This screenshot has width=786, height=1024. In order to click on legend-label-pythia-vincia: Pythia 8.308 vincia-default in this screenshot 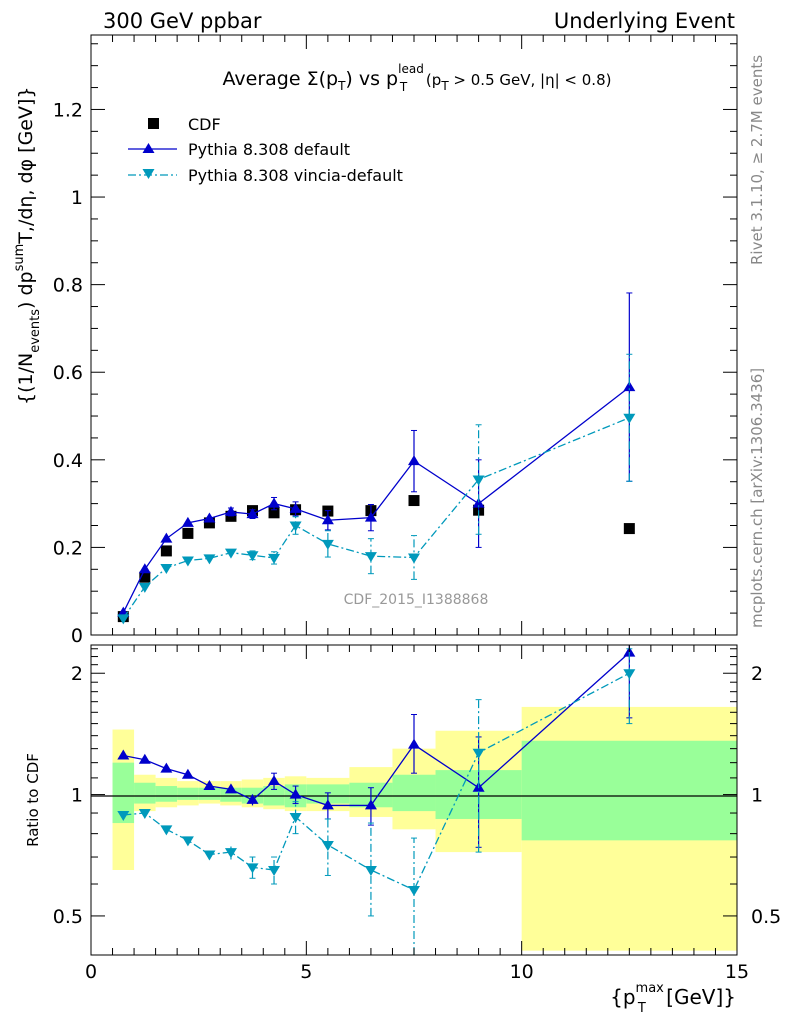, I will do `click(295, 175)`.